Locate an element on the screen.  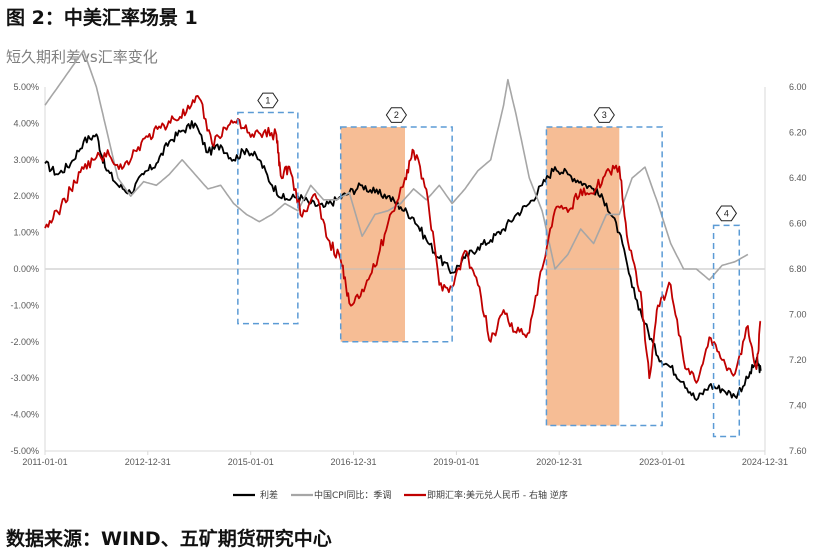
left-tick-label: -3.00% is located at coordinates (24, 378).